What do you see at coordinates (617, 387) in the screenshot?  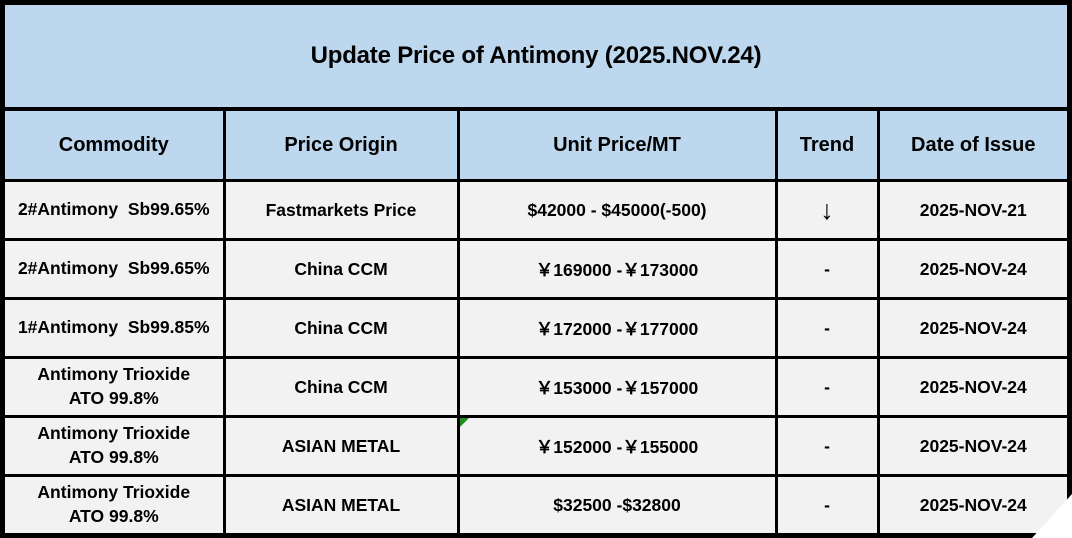 I see `price-cell: ￥153000 -￥157000` at bounding box center [617, 387].